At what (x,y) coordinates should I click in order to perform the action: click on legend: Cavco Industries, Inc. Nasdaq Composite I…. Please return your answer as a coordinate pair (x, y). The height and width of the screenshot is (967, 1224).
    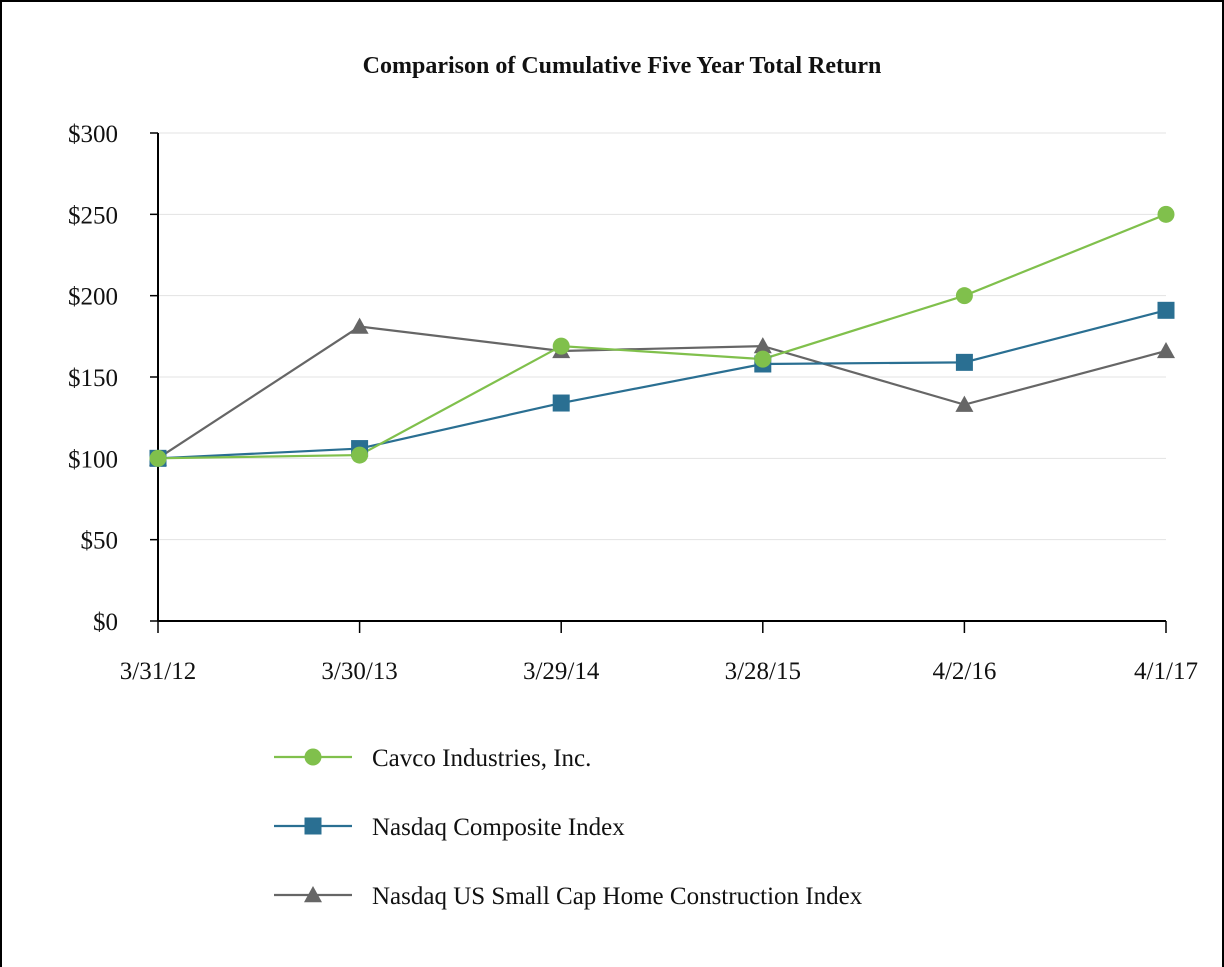
    Looking at the image, I should click on (568, 827).